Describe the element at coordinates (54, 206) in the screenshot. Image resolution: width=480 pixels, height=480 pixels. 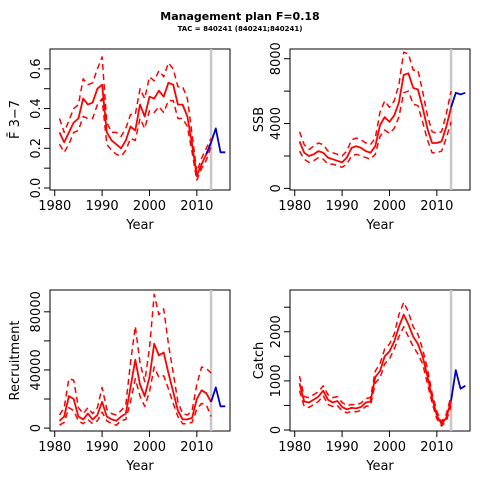
I see `fbar-x-tick-label: 1980` at that location.